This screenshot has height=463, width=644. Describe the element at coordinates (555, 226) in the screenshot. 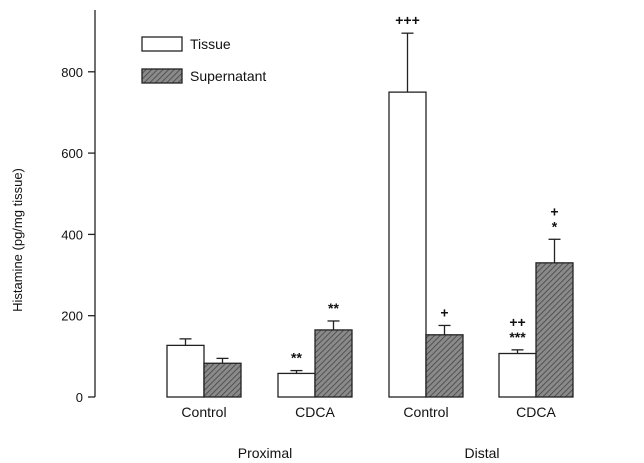

I see `significance-label: *` at that location.